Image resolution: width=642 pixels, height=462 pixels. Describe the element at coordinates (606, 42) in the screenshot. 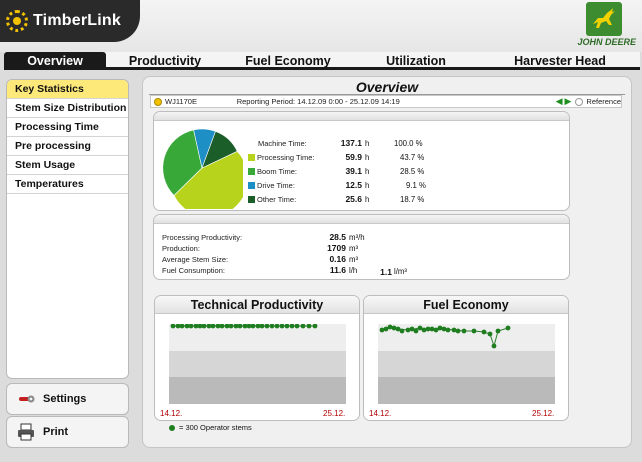

I see `brand-name: JOHN DEERE` at that location.